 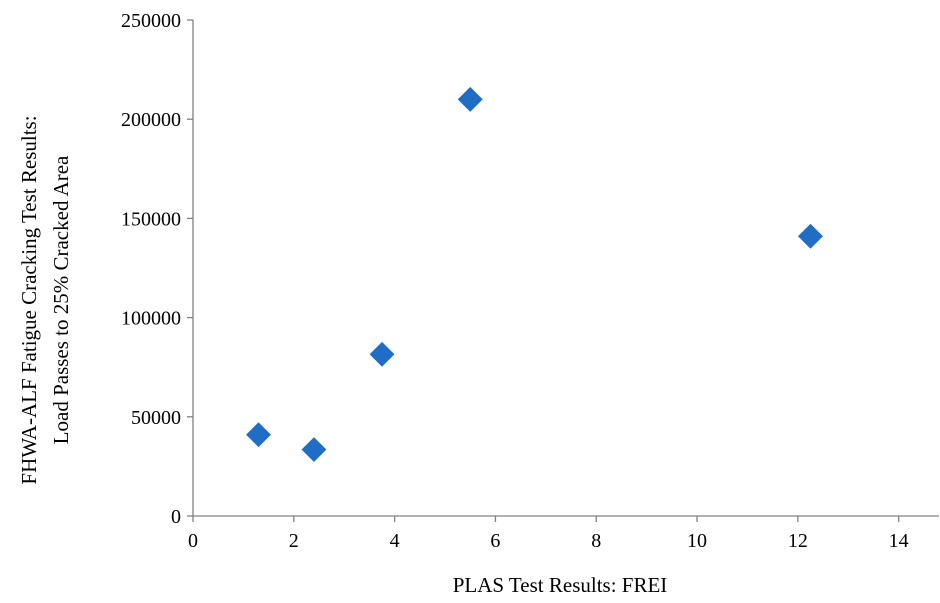 I want to click on y-axis-title-line-1: FHWA-ALF Fatigue Cracking Test Results:, so click(x=29, y=299).